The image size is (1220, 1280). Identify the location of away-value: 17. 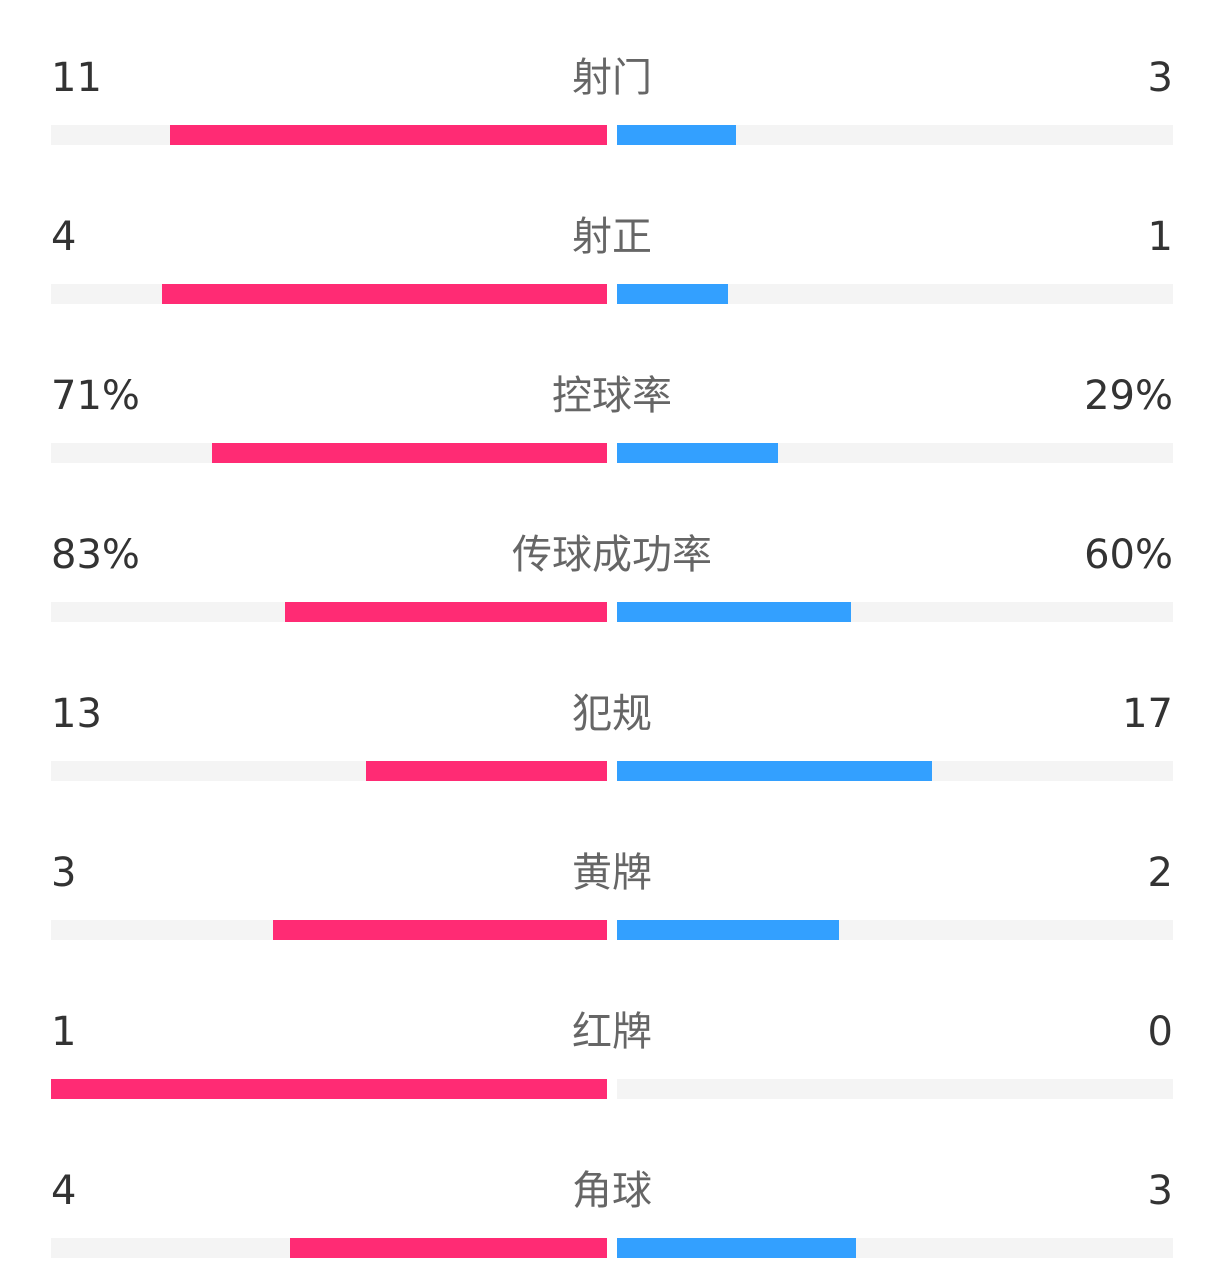
(1147, 714).